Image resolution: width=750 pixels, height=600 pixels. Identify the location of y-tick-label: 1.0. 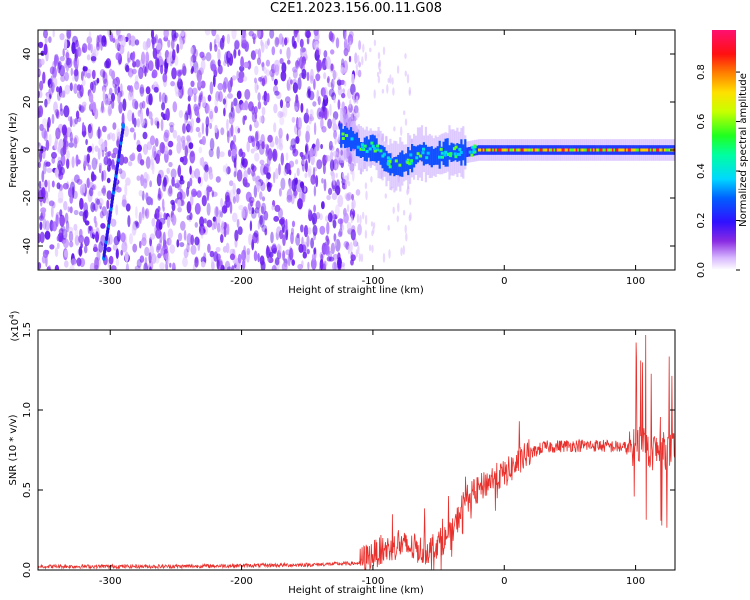
(27, 410).